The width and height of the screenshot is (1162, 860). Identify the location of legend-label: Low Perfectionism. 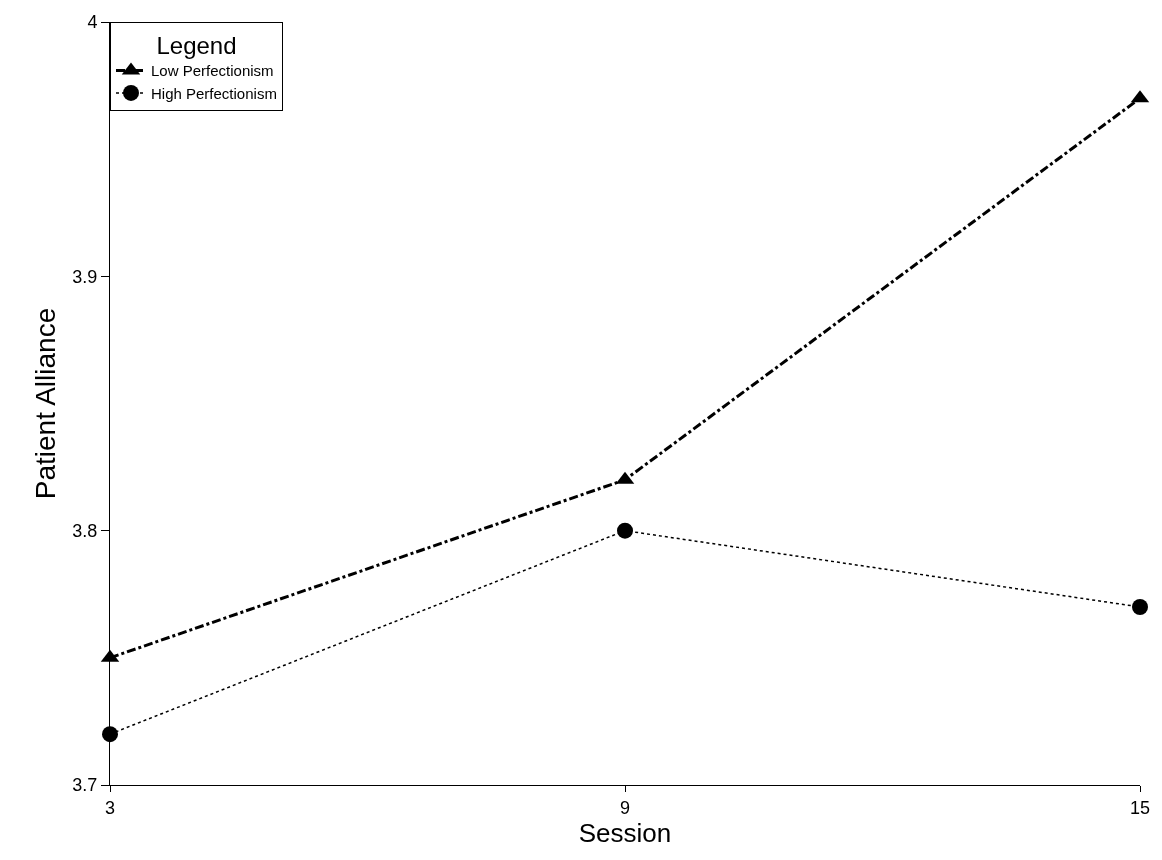
(212, 71).